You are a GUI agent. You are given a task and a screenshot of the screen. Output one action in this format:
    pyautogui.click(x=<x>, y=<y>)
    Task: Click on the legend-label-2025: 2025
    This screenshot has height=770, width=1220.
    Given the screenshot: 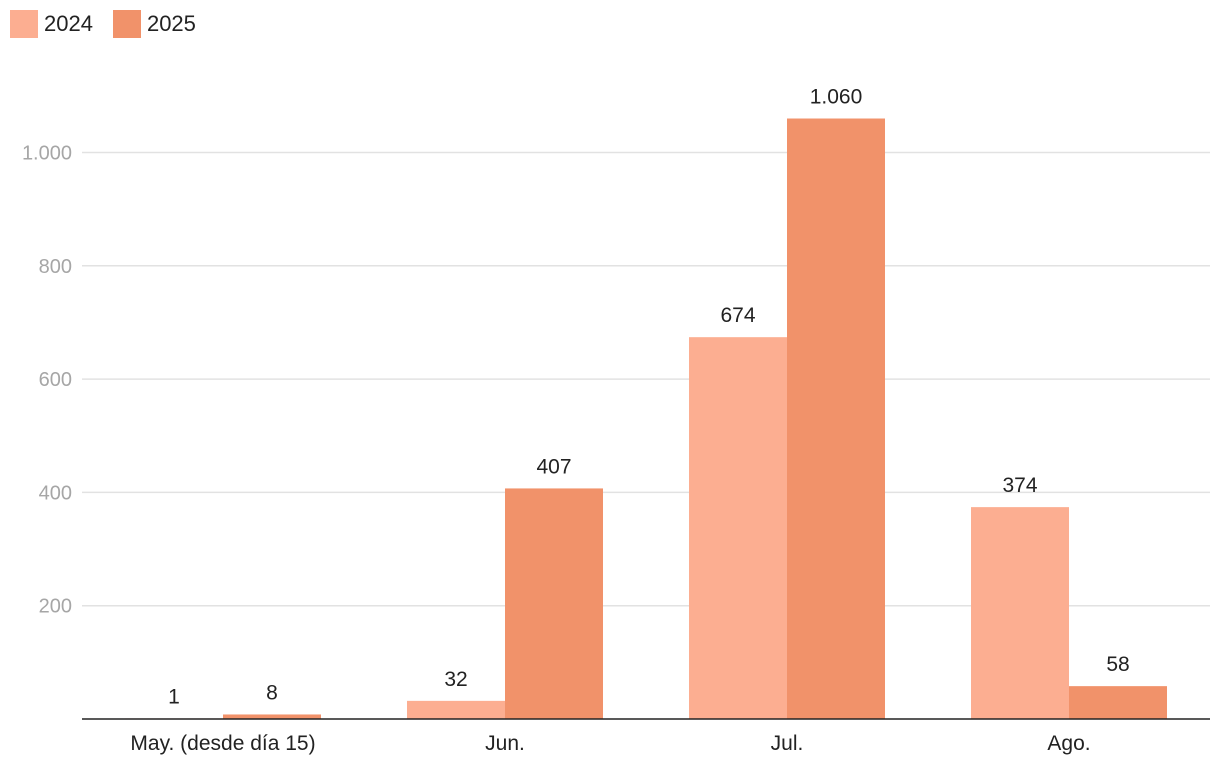 What is the action you would take?
    pyautogui.click(x=171, y=23)
    